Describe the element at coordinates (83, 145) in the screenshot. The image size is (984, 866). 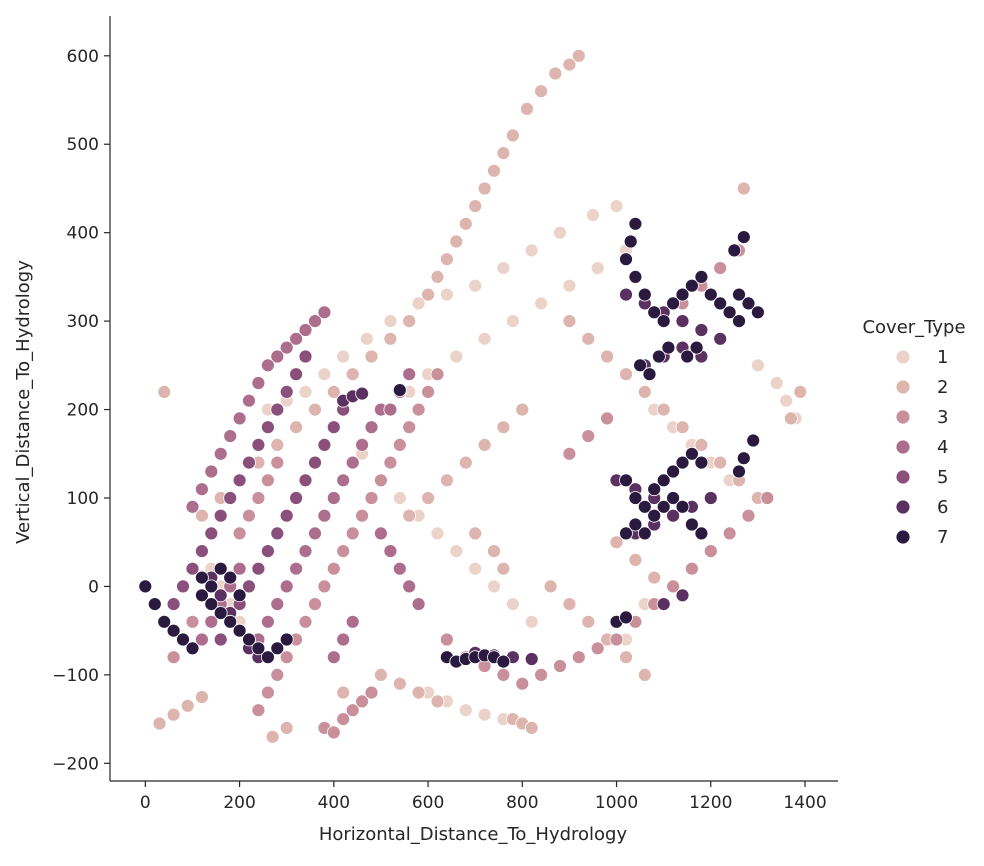
I see `y-tick-label: 500` at that location.